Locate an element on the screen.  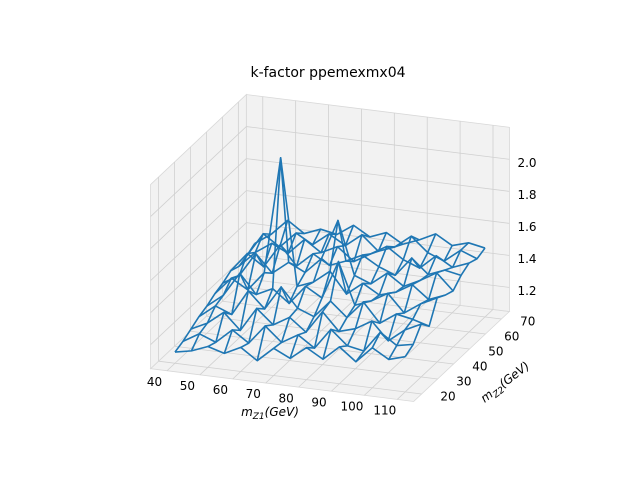
x-tick-label: 50 is located at coordinates (187, 386).